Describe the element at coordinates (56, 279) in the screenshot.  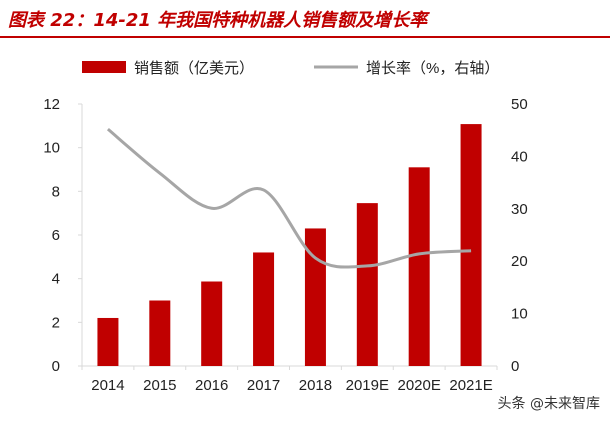
I see `y-tick-label: 4` at that location.